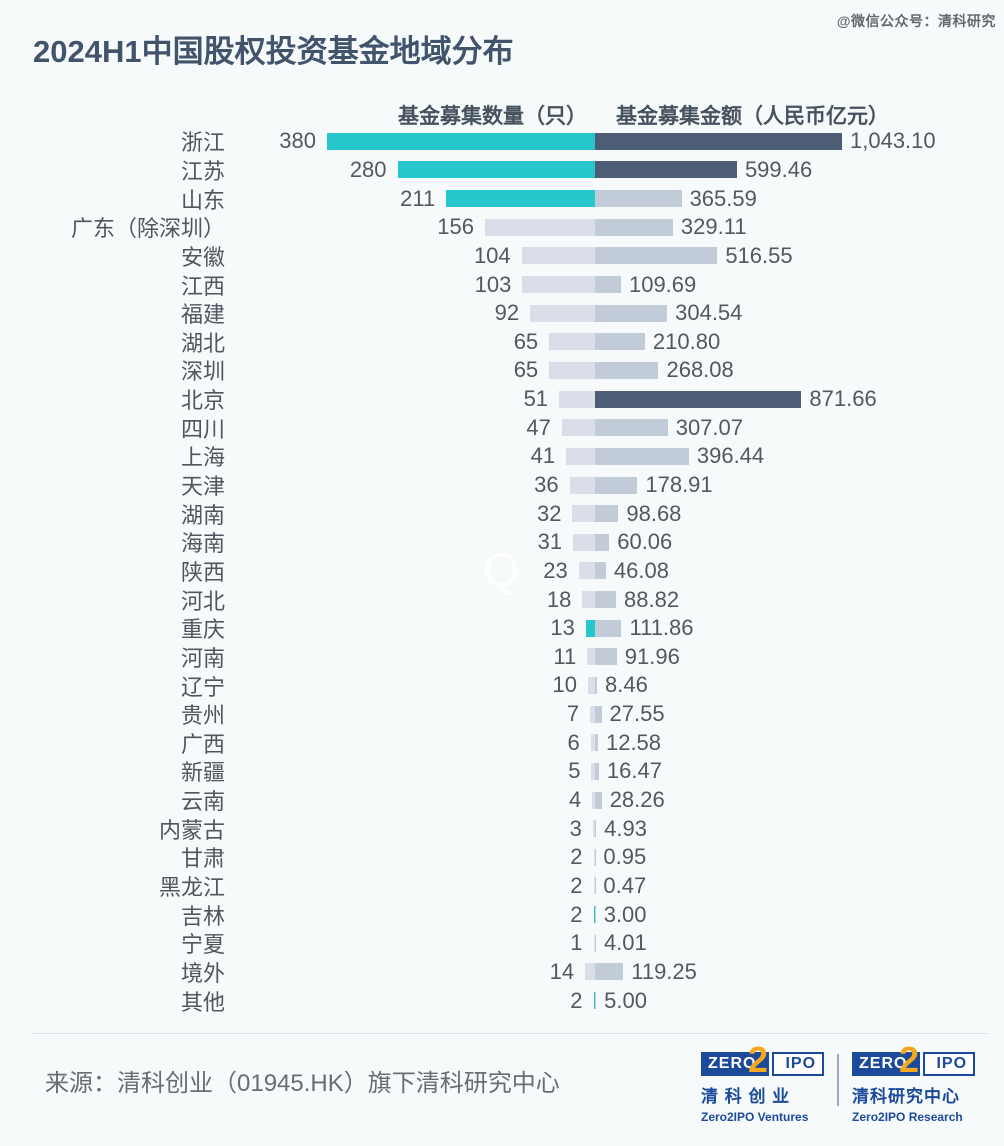 The image size is (1004, 1146). What do you see at coordinates (573, 742) in the screenshot?
I see `count-value-label: 6` at bounding box center [573, 742].